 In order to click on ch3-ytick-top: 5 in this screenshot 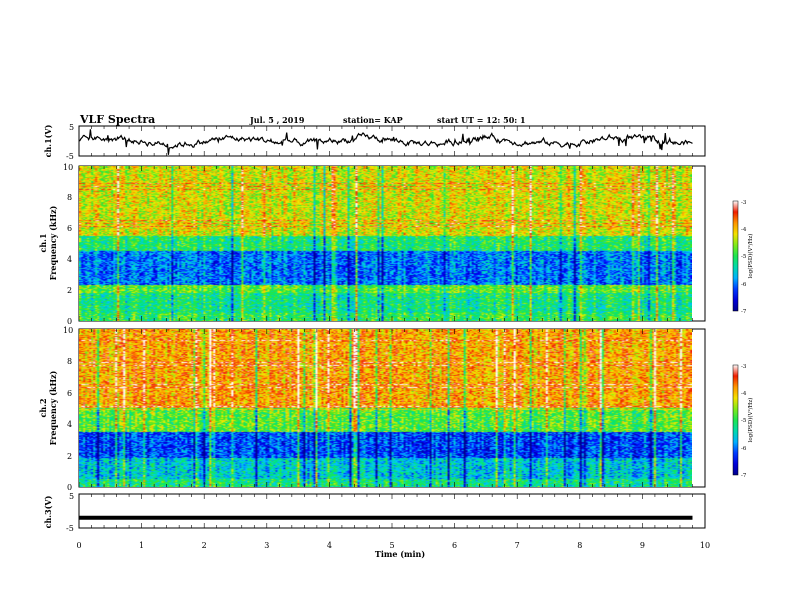, I will do `click(71, 496)`.